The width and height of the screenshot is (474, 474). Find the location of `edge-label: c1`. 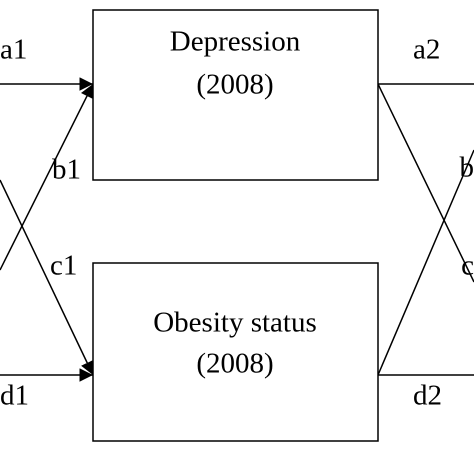

edge-label: c1 is located at coordinates (63, 266).